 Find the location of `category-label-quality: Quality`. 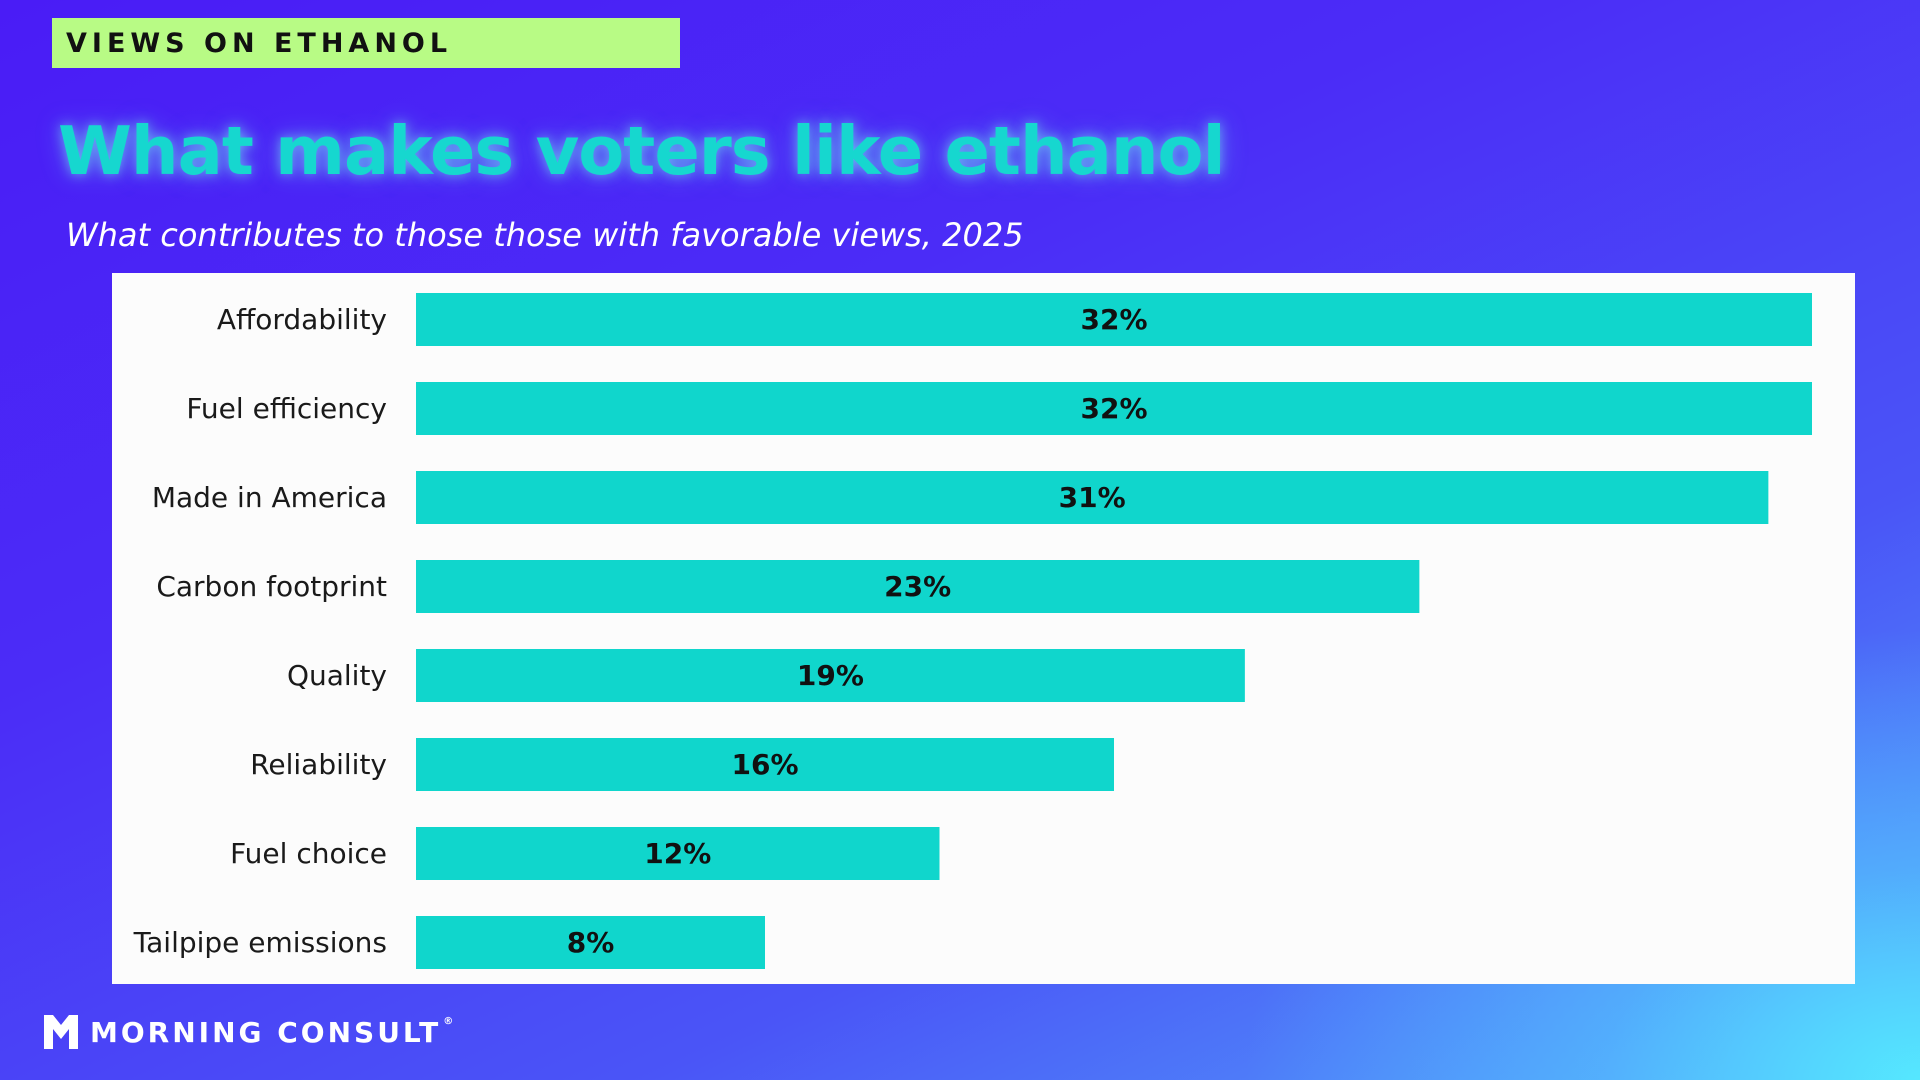

category-label-quality: Quality is located at coordinates (337, 675).